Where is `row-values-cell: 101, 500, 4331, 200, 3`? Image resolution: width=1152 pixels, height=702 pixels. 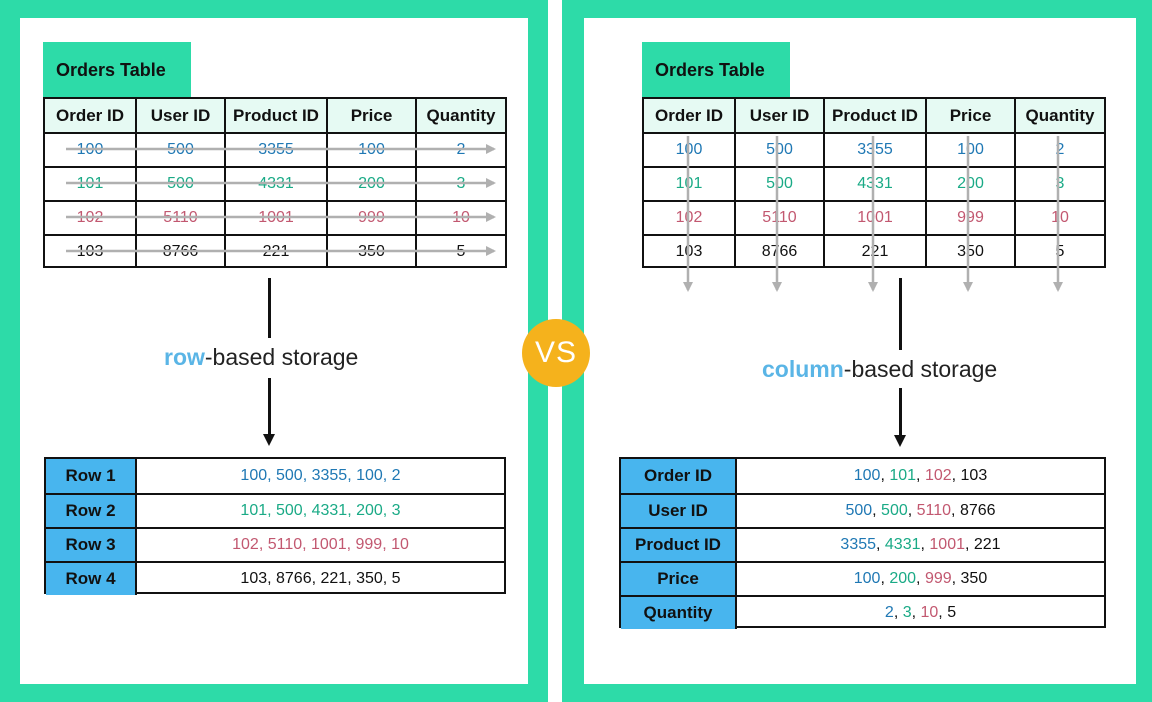
row-values-cell: 101, 500, 4331, 200, 3 is located at coordinates (319, 511).